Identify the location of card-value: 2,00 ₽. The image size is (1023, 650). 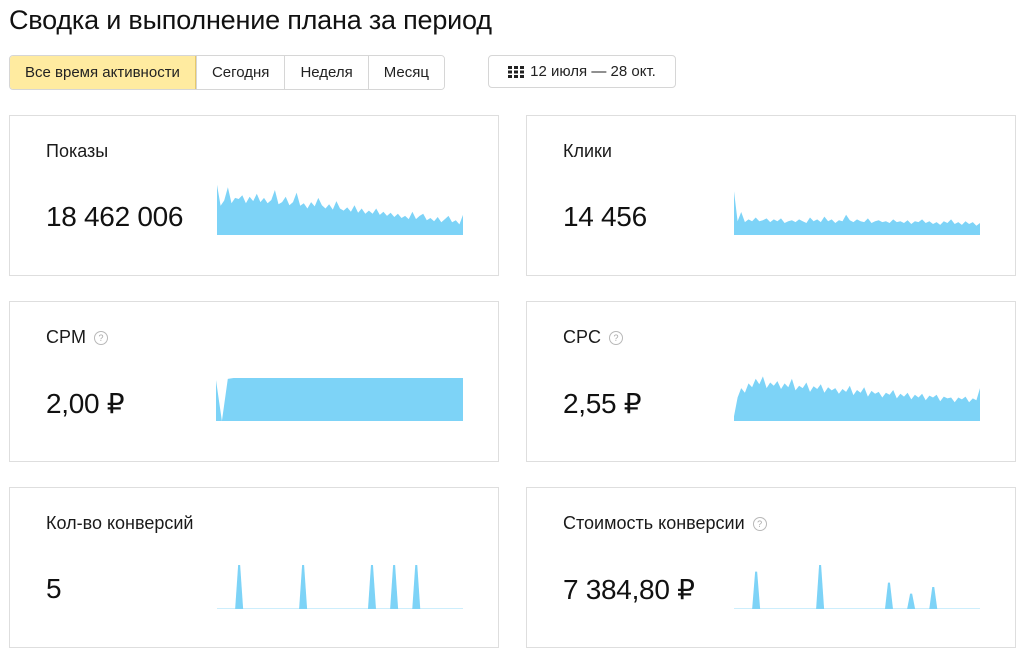
(85, 403).